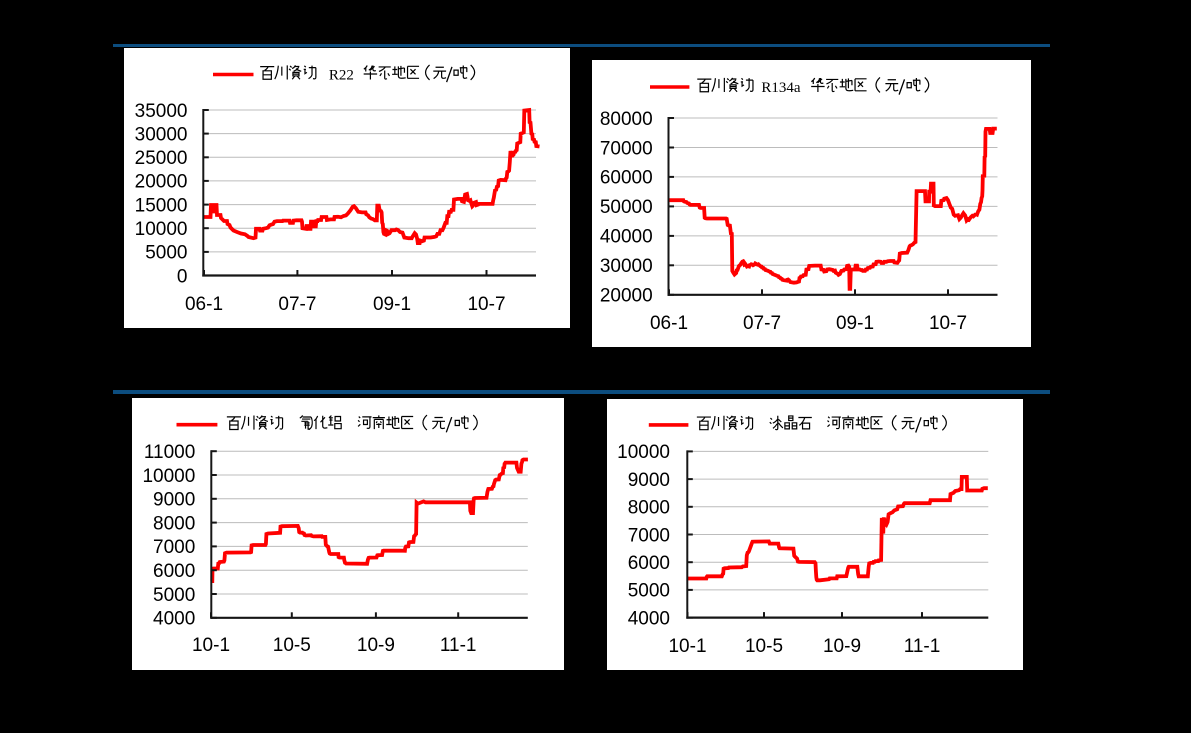  I want to click on svg-text: 11000, so click(169, 452).